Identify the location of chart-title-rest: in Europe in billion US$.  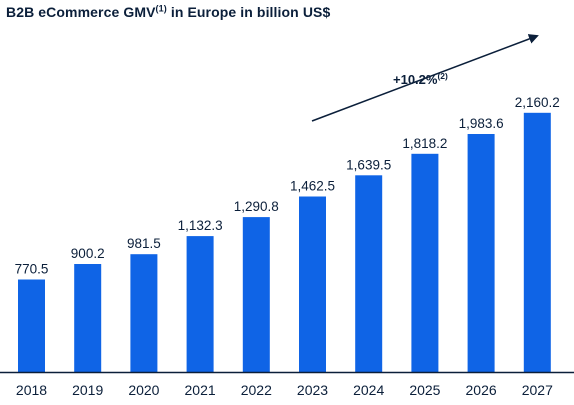
(248, 12).